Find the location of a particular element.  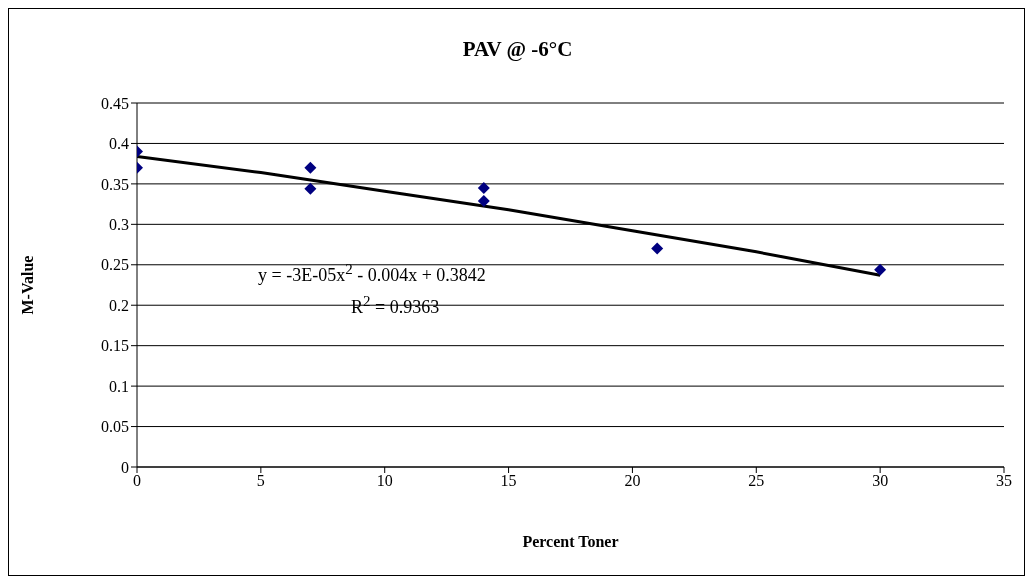

y-tick-label: 0.4 is located at coordinates (119, 144).